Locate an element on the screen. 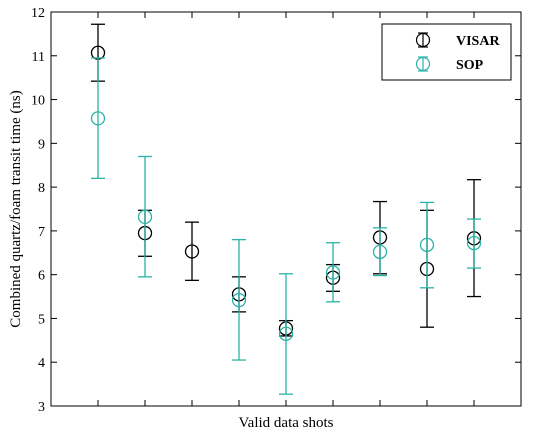 This screenshot has width=533, height=437. x-axis-label: Valid data shots is located at coordinates (286, 423).